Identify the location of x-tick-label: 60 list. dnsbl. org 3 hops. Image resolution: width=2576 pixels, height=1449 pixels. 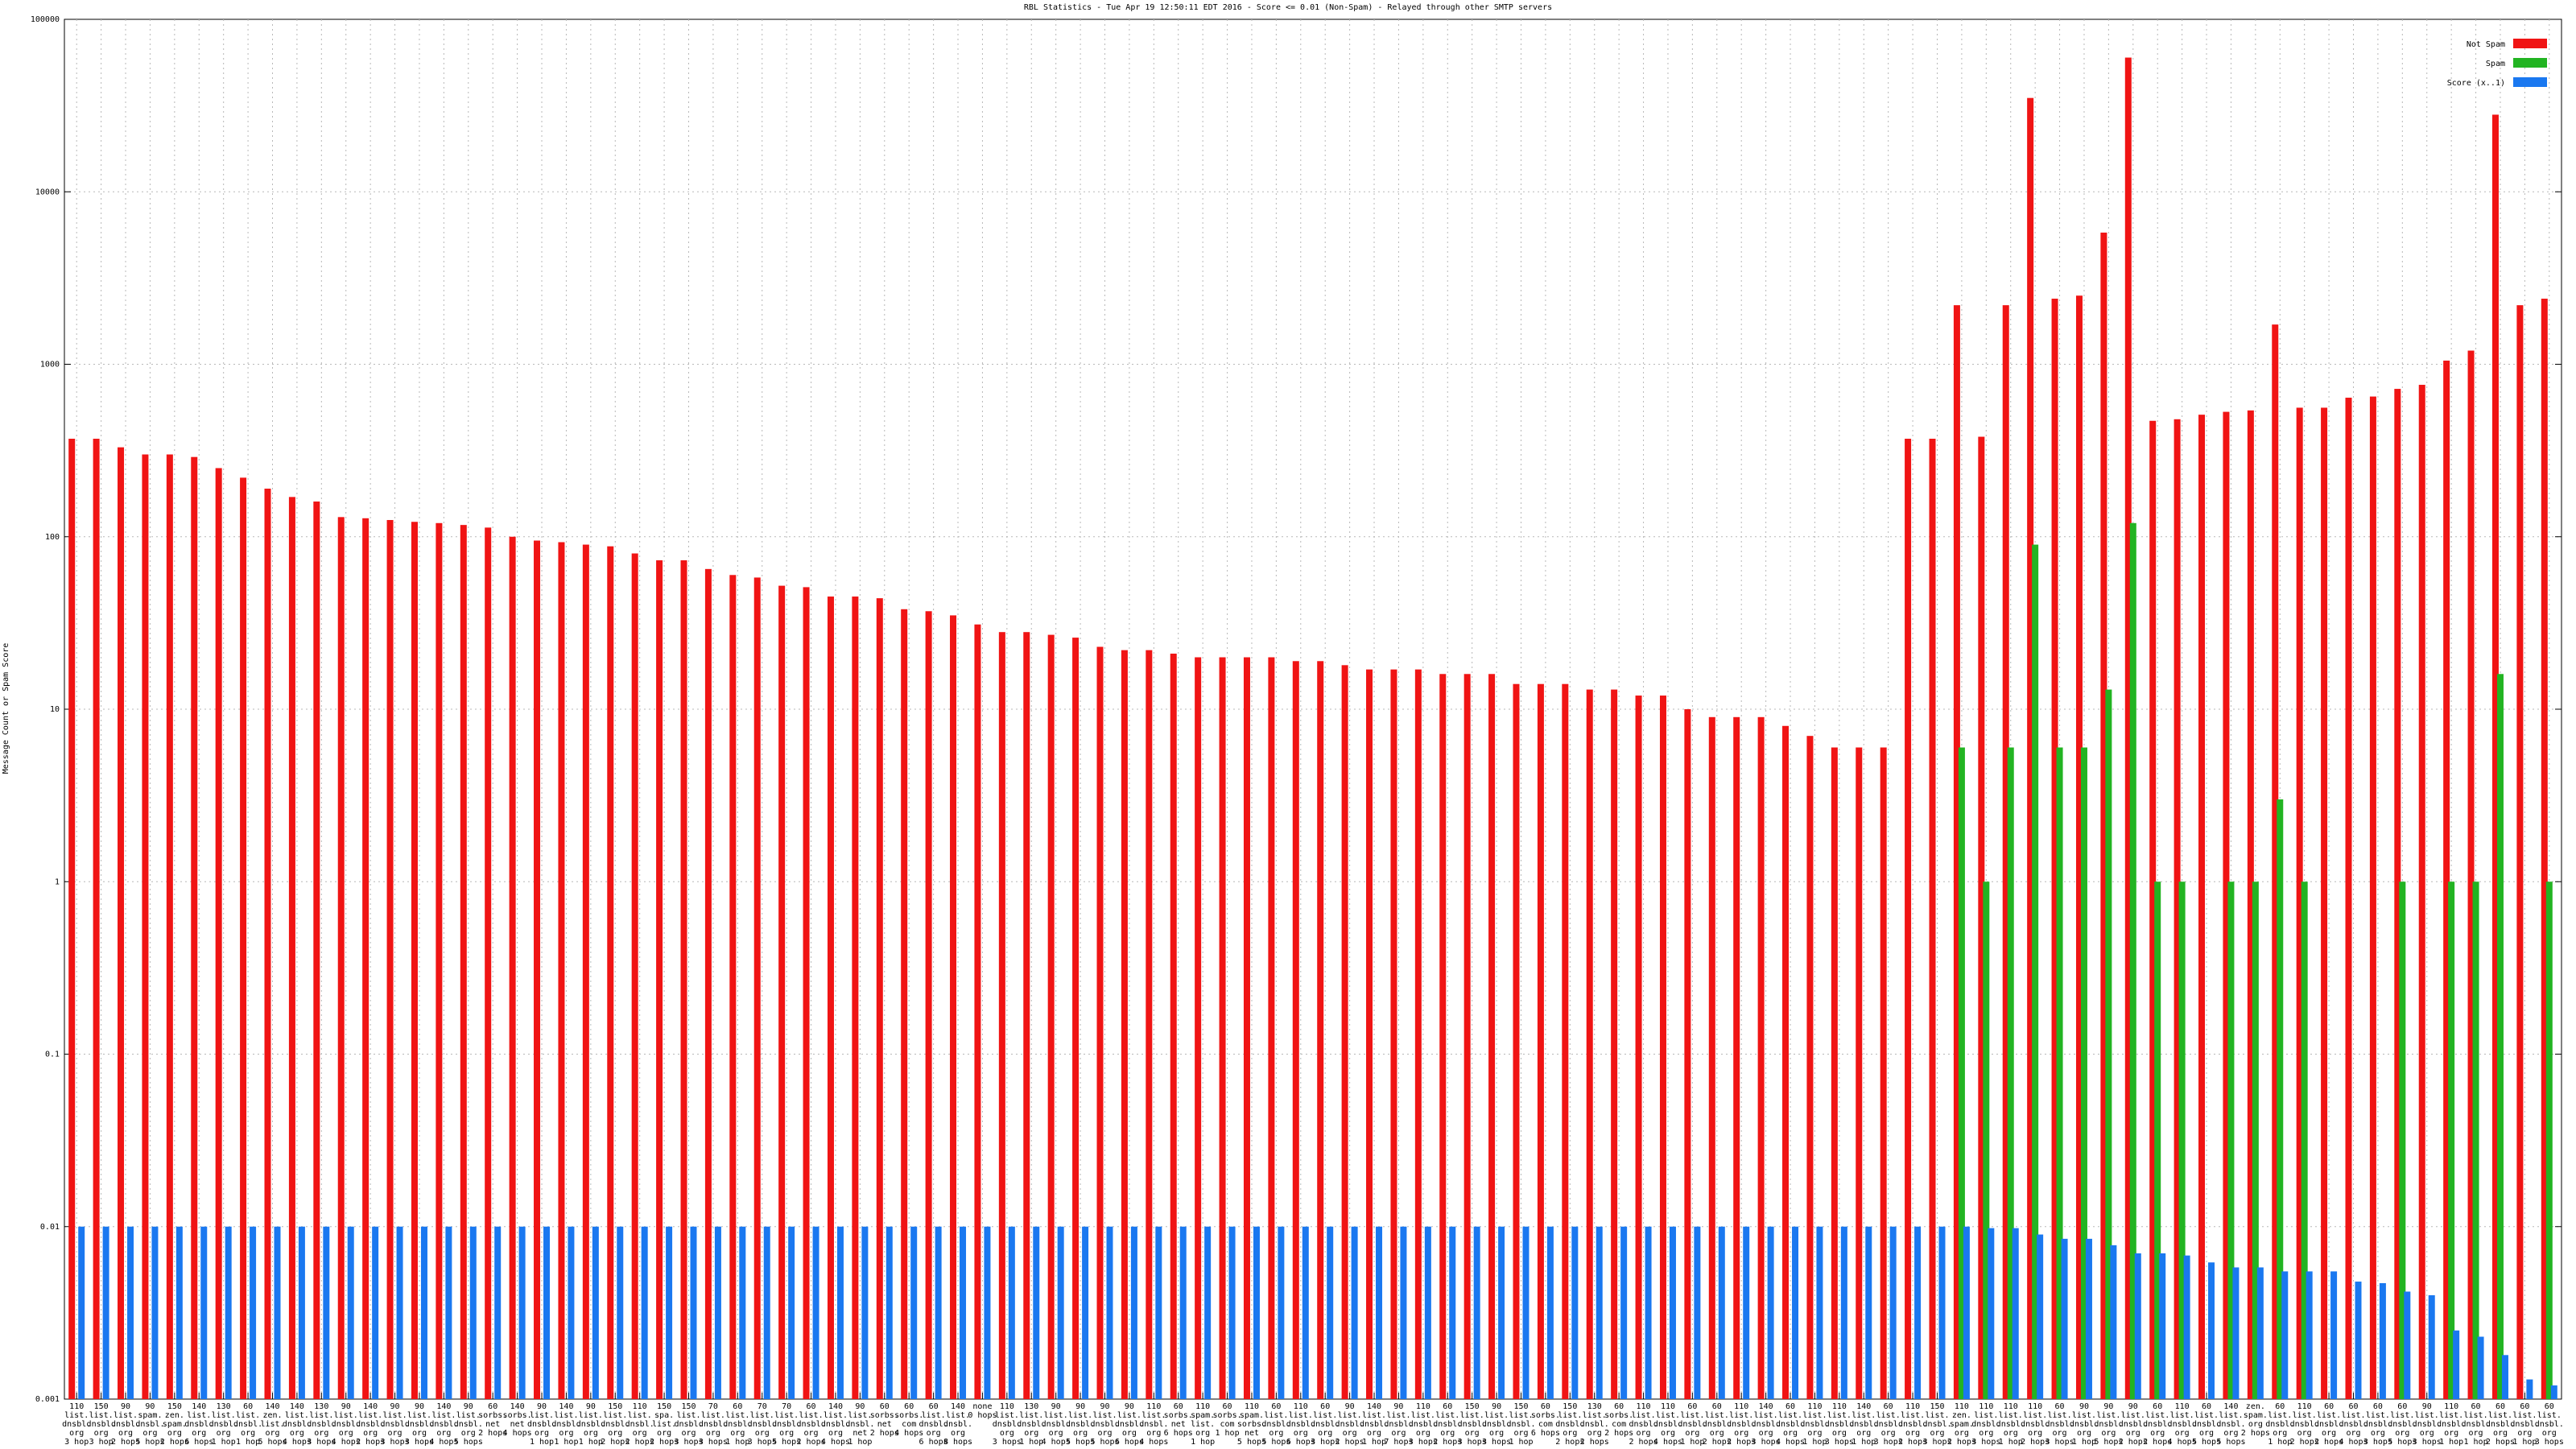
(2549, 1424).